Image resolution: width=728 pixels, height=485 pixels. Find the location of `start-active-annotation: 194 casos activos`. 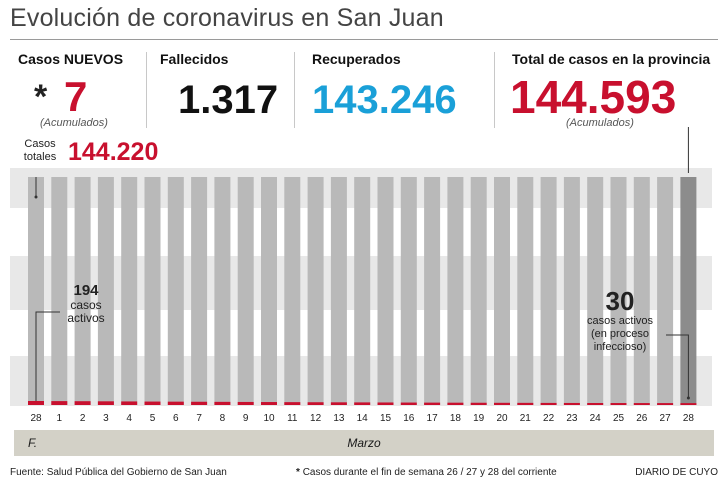

start-active-annotation: 194 casos activos is located at coordinates (86, 303).